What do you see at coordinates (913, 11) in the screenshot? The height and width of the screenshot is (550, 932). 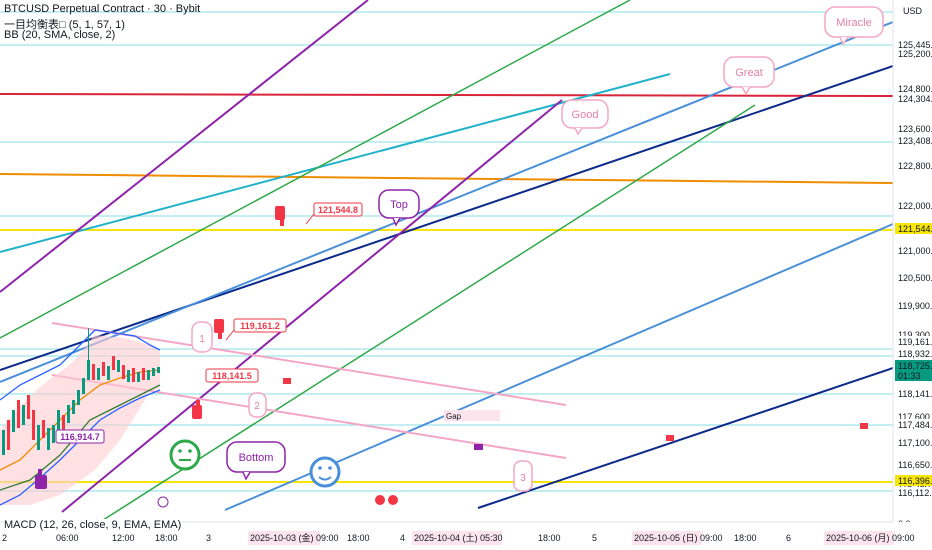 I see `currency-label: USD` at bounding box center [913, 11].